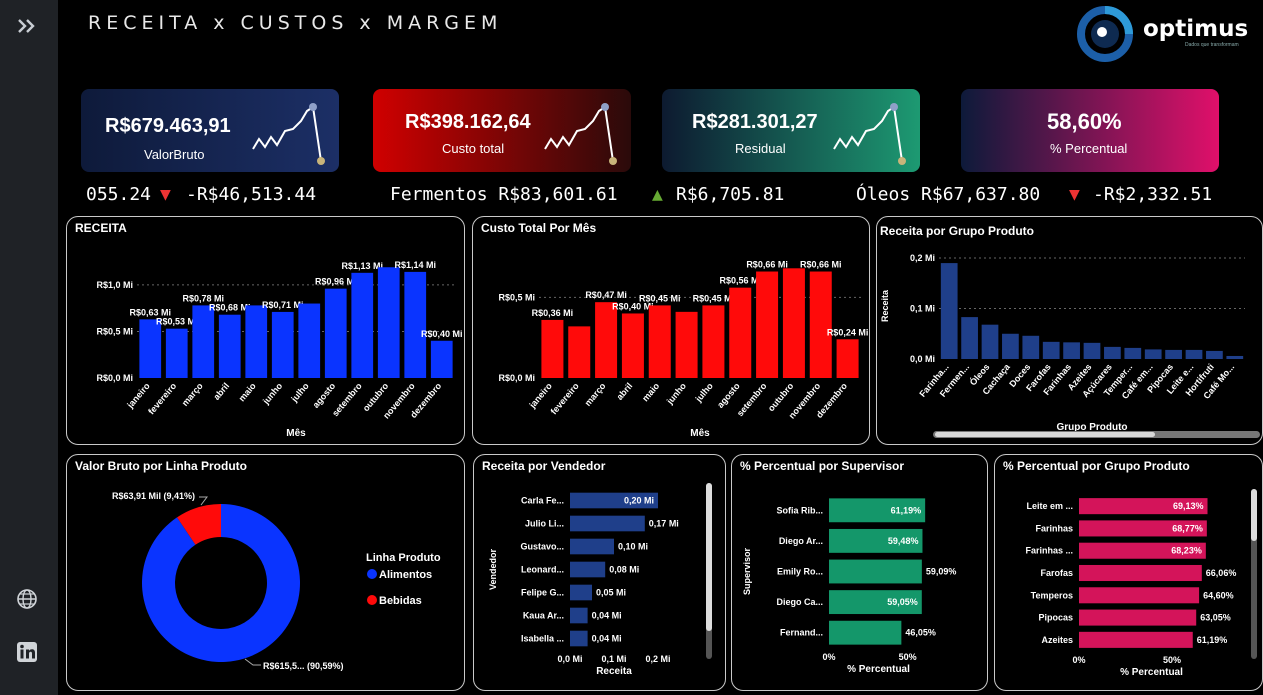 This screenshot has width=1263, height=695. Describe the element at coordinates (639, 501) in the screenshot. I see `data-label: 0,20 Mi` at that location.